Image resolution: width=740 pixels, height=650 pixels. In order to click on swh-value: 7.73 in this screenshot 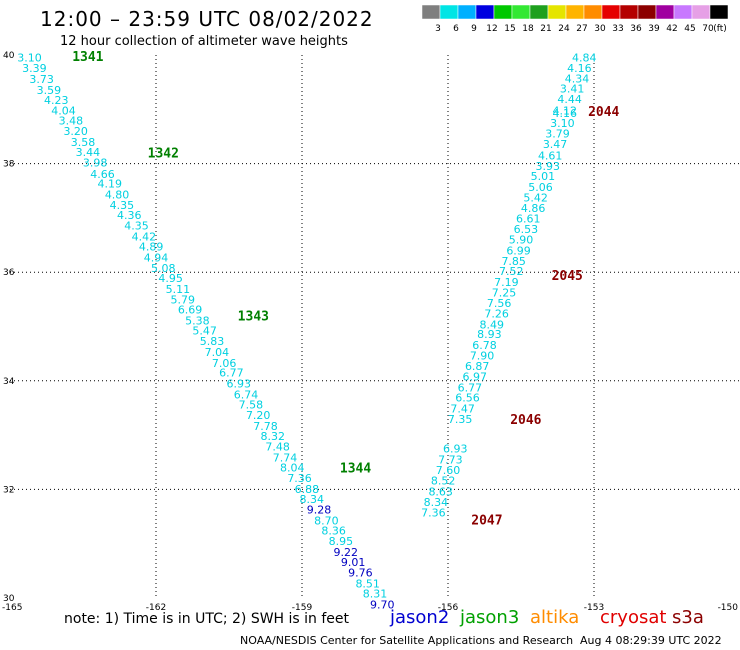, I will do `click(450, 460)`.